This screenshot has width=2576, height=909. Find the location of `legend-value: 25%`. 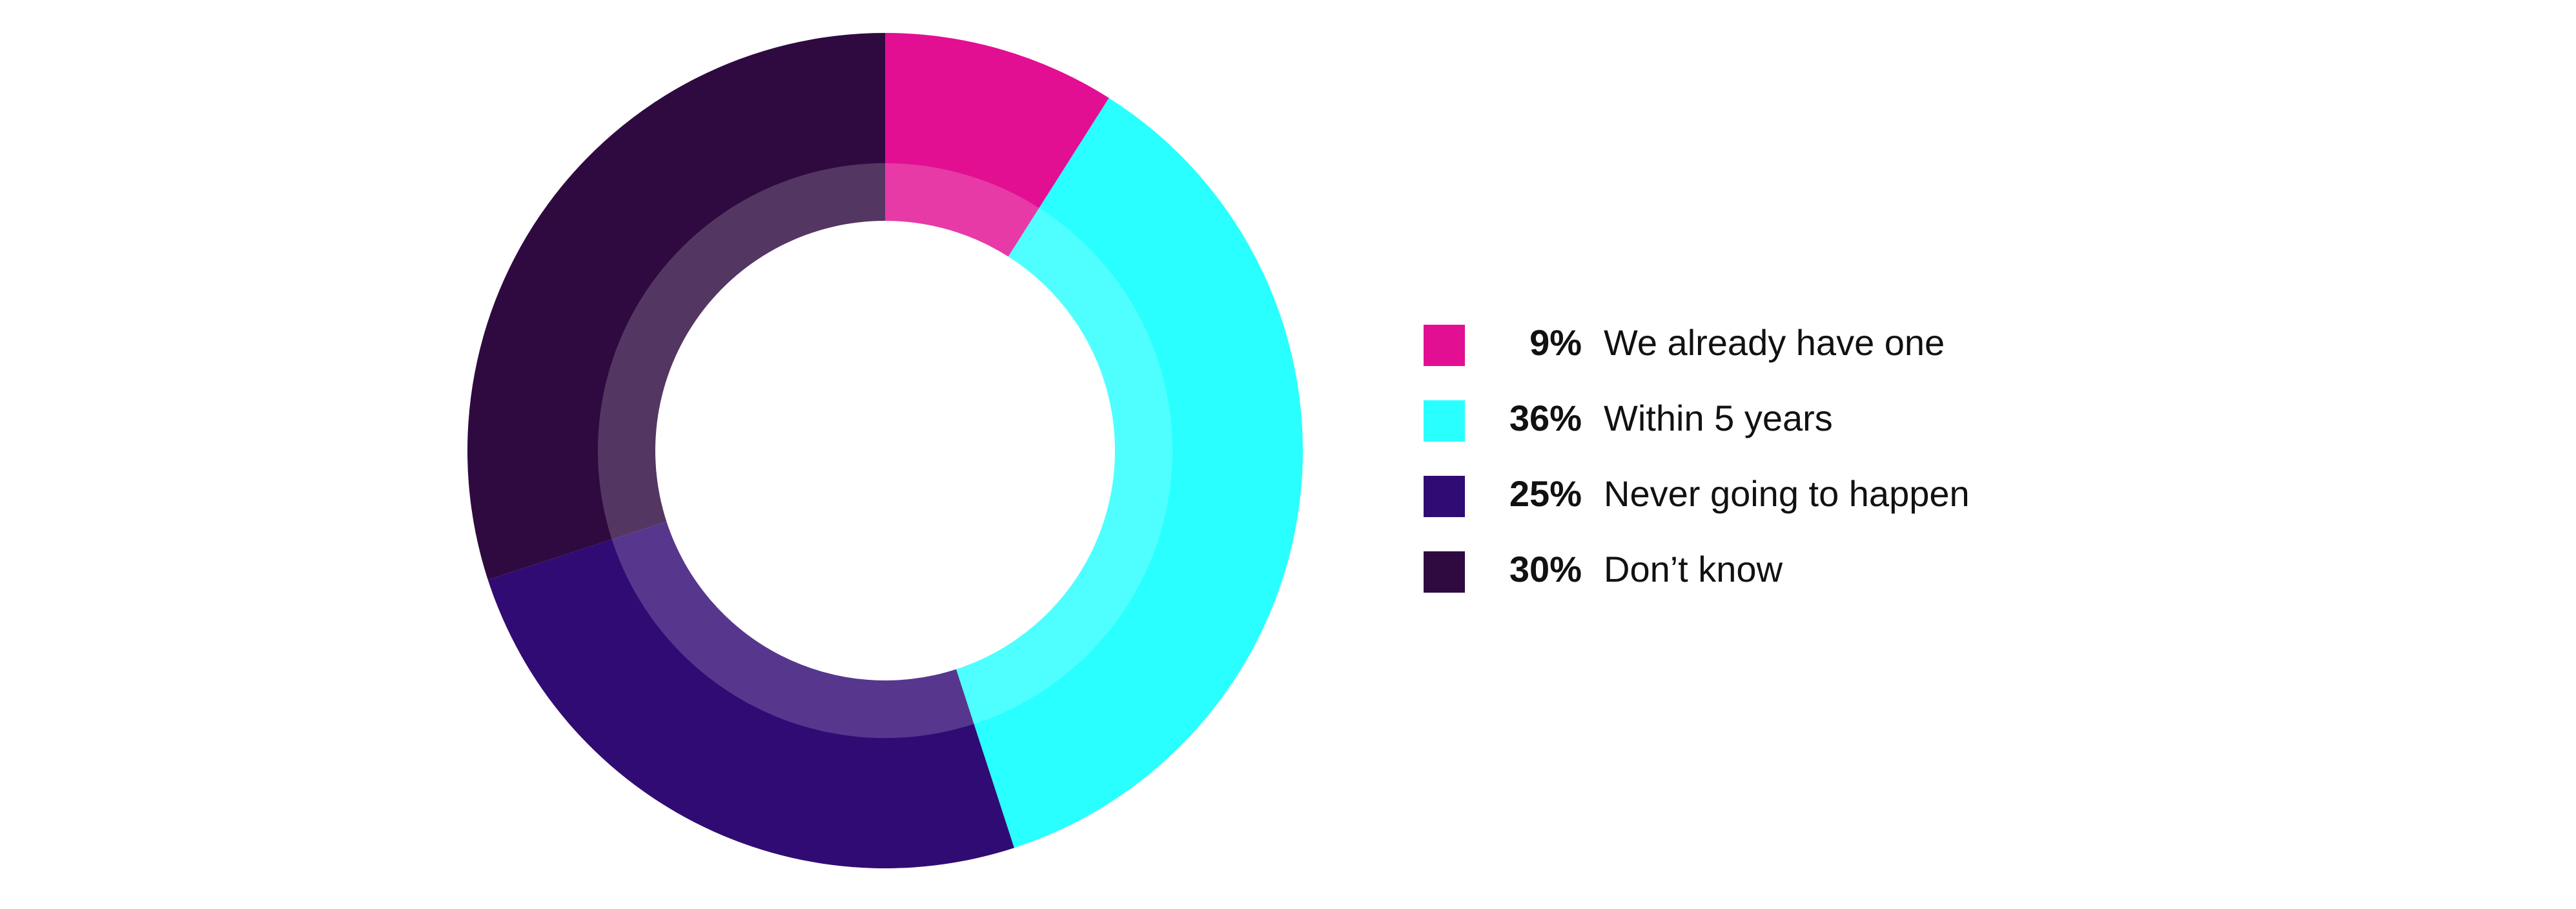

legend-value: 25% is located at coordinates (1546, 493).